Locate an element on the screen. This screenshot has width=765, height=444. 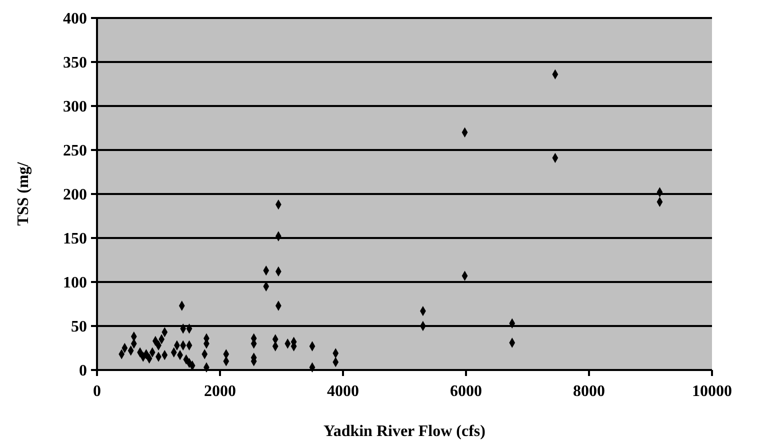
x-tick-label: 8000 is located at coordinates (589, 391).